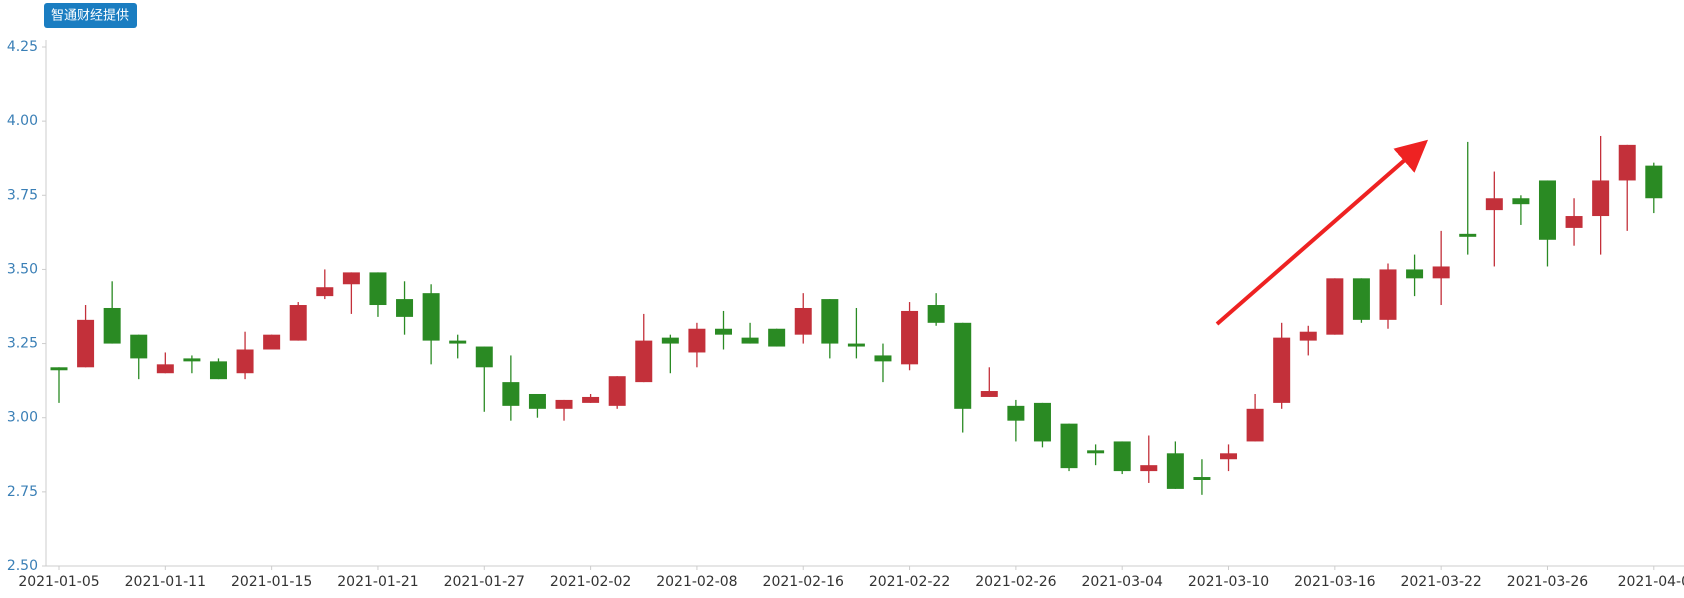 This screenshot has height=598, width=1684. I want to click on x-tick-label: 2021-01-11, so click(165, 582).